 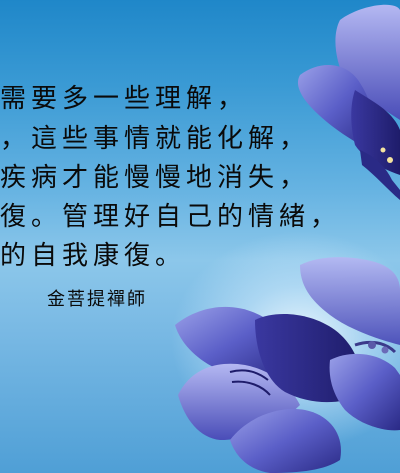 What do you see at coordinates (155, 178) in the screenshot?
I see `quote-line-3: 疾病才能慢慢地消失，` at bounding box center [155, 178].